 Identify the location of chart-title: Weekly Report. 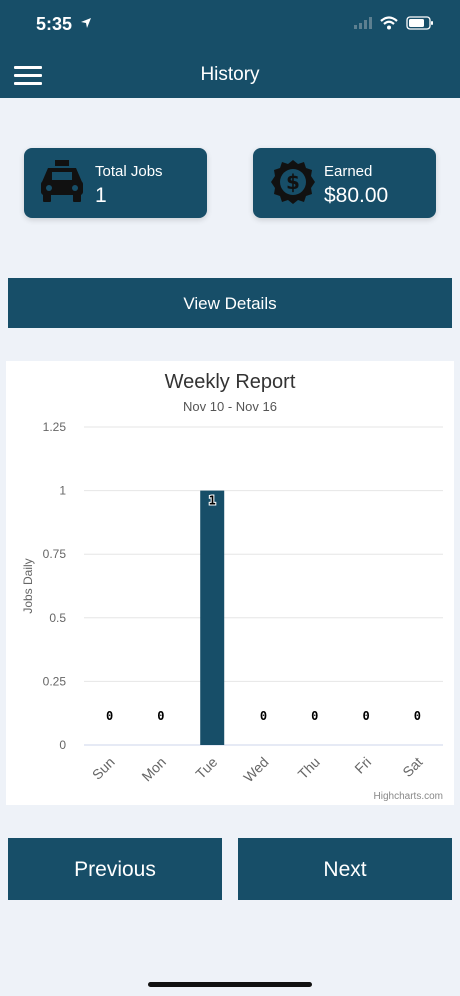
(230, 382).